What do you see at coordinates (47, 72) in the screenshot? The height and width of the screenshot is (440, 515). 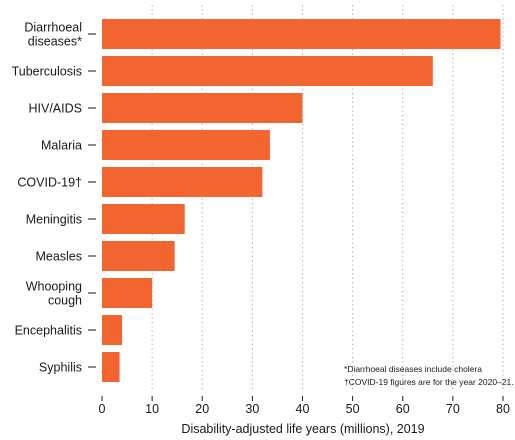 I see `category-label-tuberculosis: Tuberculosis` at bounding box center [47, 72].